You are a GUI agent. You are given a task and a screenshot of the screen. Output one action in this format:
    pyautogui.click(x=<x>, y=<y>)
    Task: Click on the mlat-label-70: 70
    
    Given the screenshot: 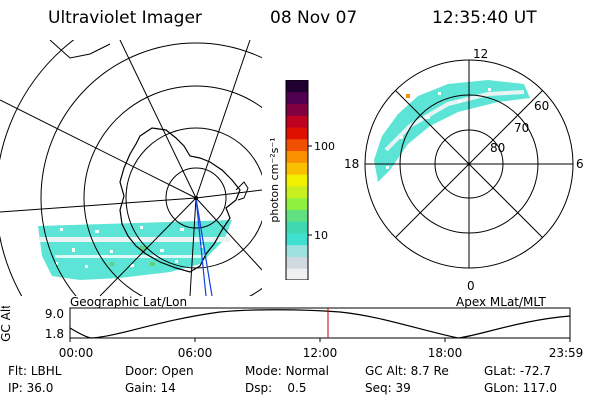 What is the action you would take?
    pyautogui.click(x=521, y=128)
    